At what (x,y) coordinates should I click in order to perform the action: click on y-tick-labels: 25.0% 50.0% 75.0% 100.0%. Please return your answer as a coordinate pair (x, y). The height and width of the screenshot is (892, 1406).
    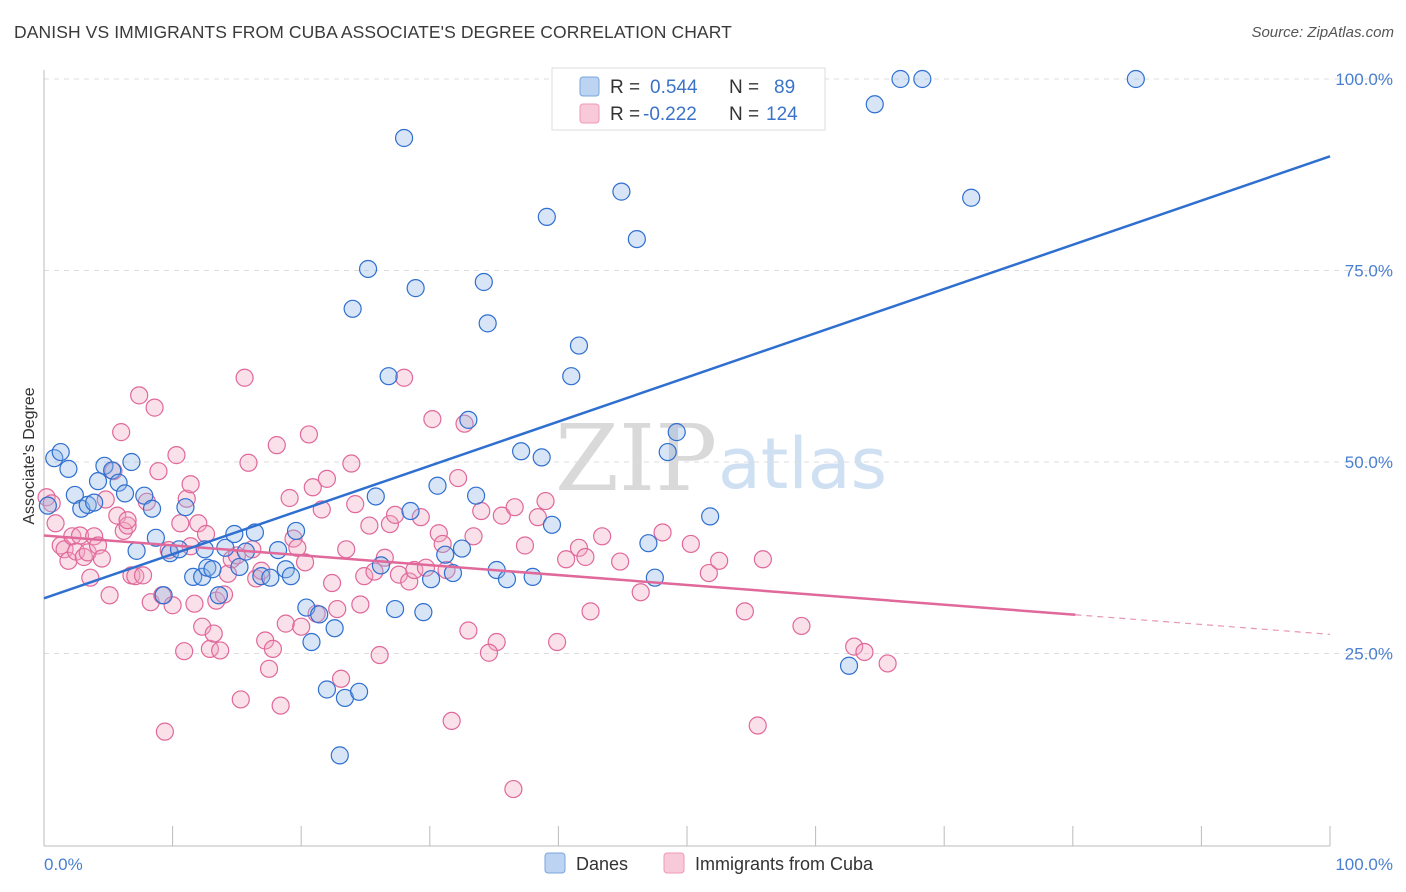
    Looking at the image, I should click on (1364, 367).